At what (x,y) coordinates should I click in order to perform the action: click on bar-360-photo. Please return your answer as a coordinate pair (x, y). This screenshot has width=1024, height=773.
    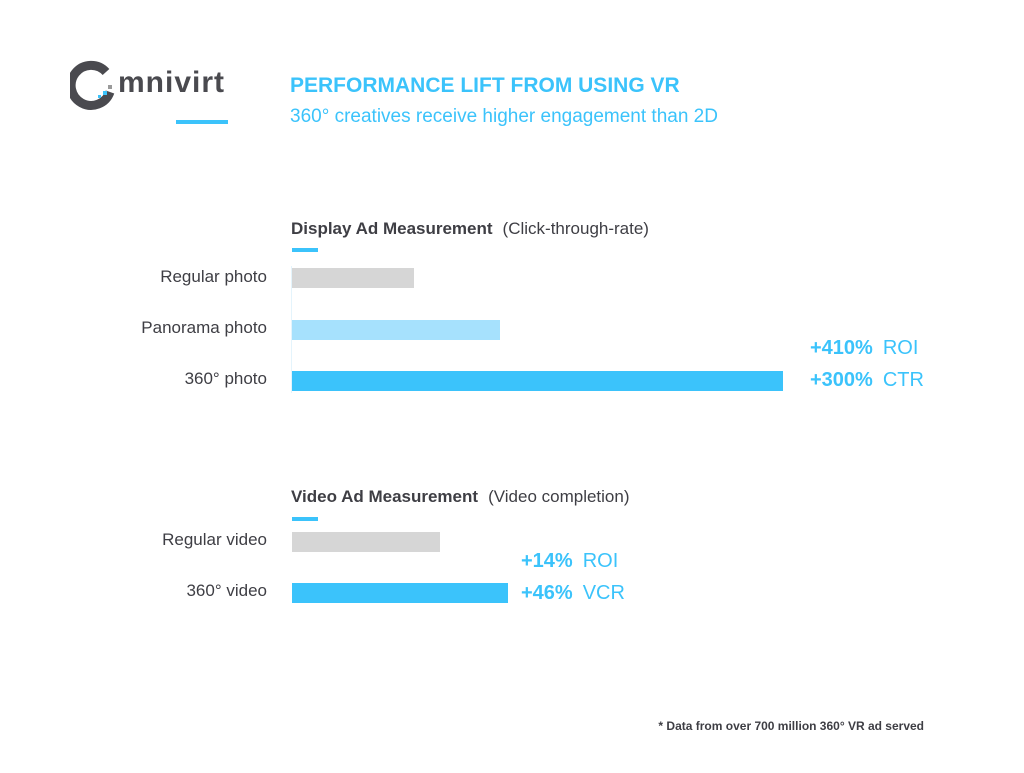
    Looking at the image, I should click on (537, 381).